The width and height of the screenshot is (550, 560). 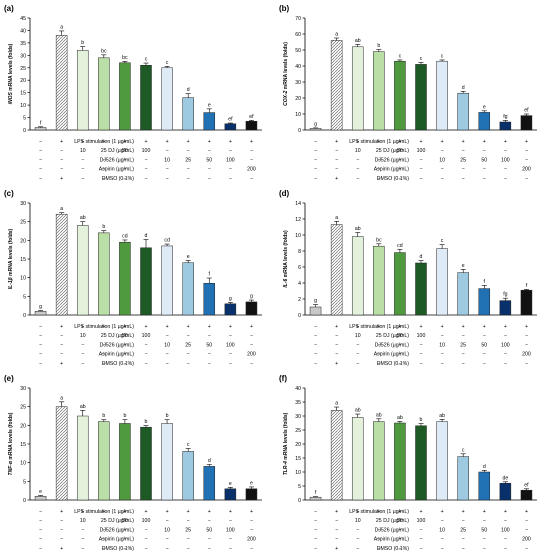 What do you see at coordinates (393, 364) in the screenshot?
I see `treatment-row-label: DMSO (0.1%)` at bounding box center [393, 364].